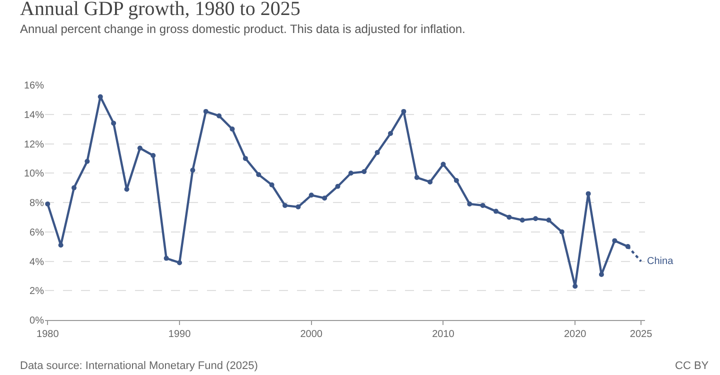 The height and width of the screenshot is (375, 720). I want to click on y-tick-label: 16%, so click(34, 86).